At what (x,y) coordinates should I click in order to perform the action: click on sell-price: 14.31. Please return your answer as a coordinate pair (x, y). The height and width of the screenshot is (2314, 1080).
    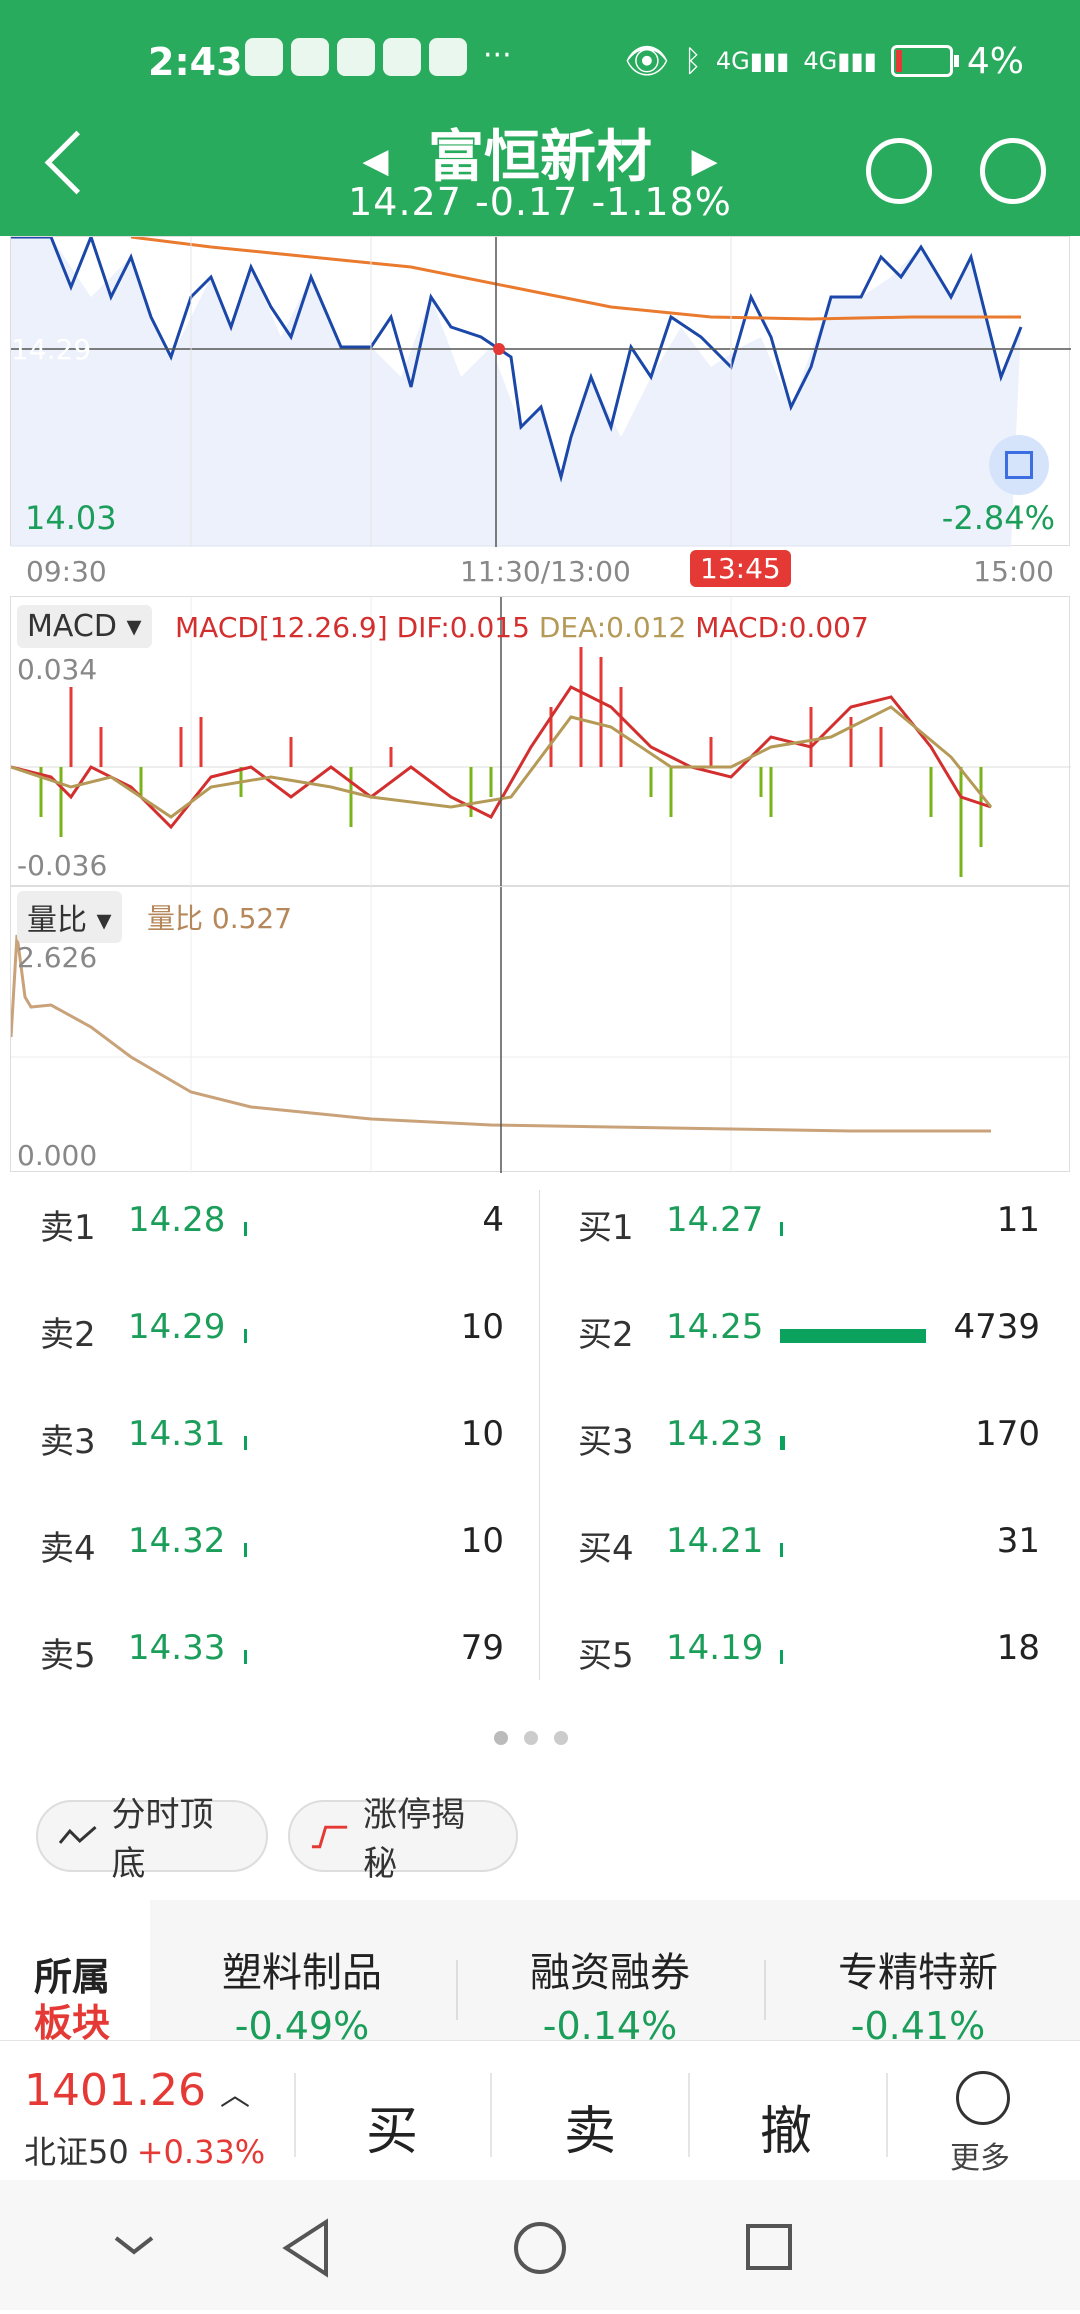
    Looking at the image, I should click on (177, 1434).